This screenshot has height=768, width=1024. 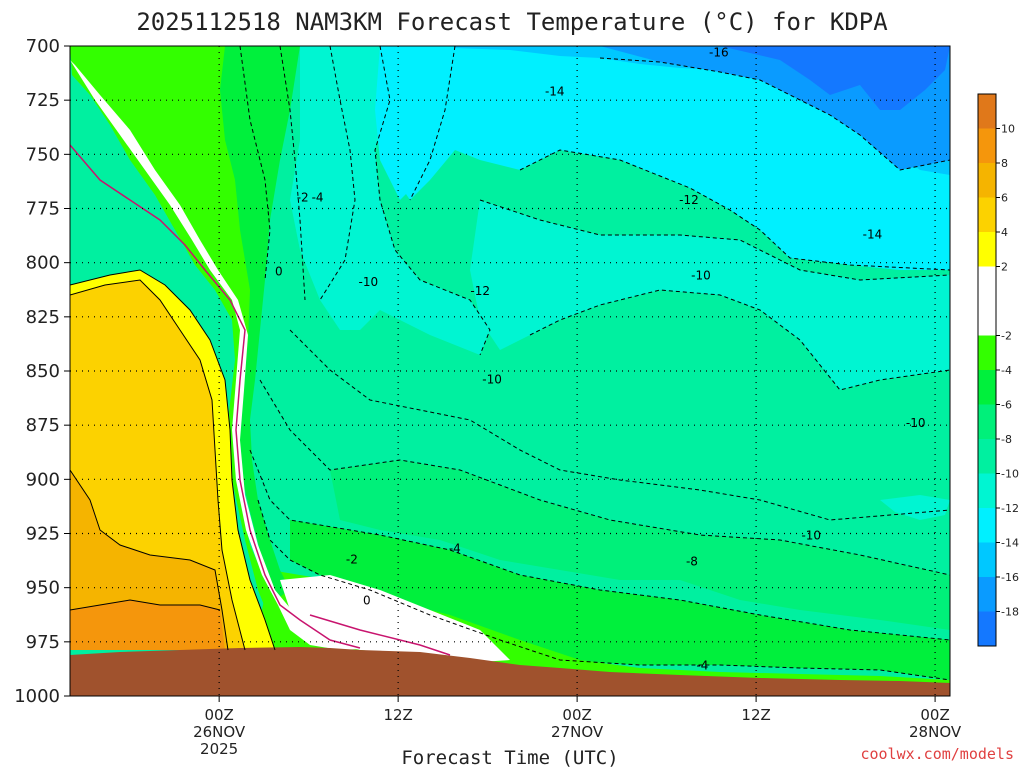 I want to click on y-tick-label: 1000, so click(x=37, y=696).